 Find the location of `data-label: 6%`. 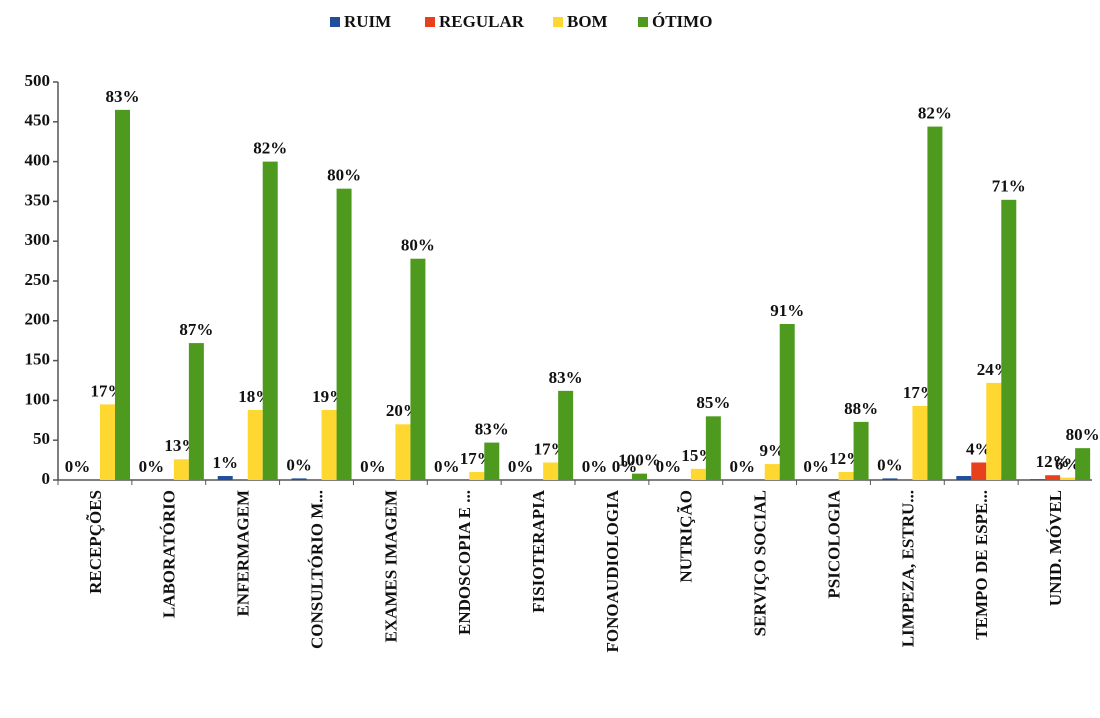

data-label: 6% is located at coordinates (1068, 464).